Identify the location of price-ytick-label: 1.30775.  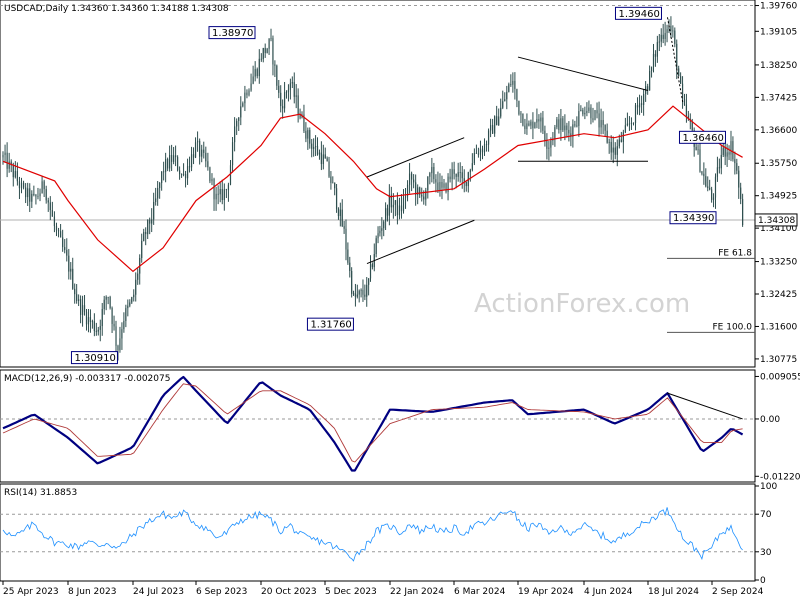
(778, 360).